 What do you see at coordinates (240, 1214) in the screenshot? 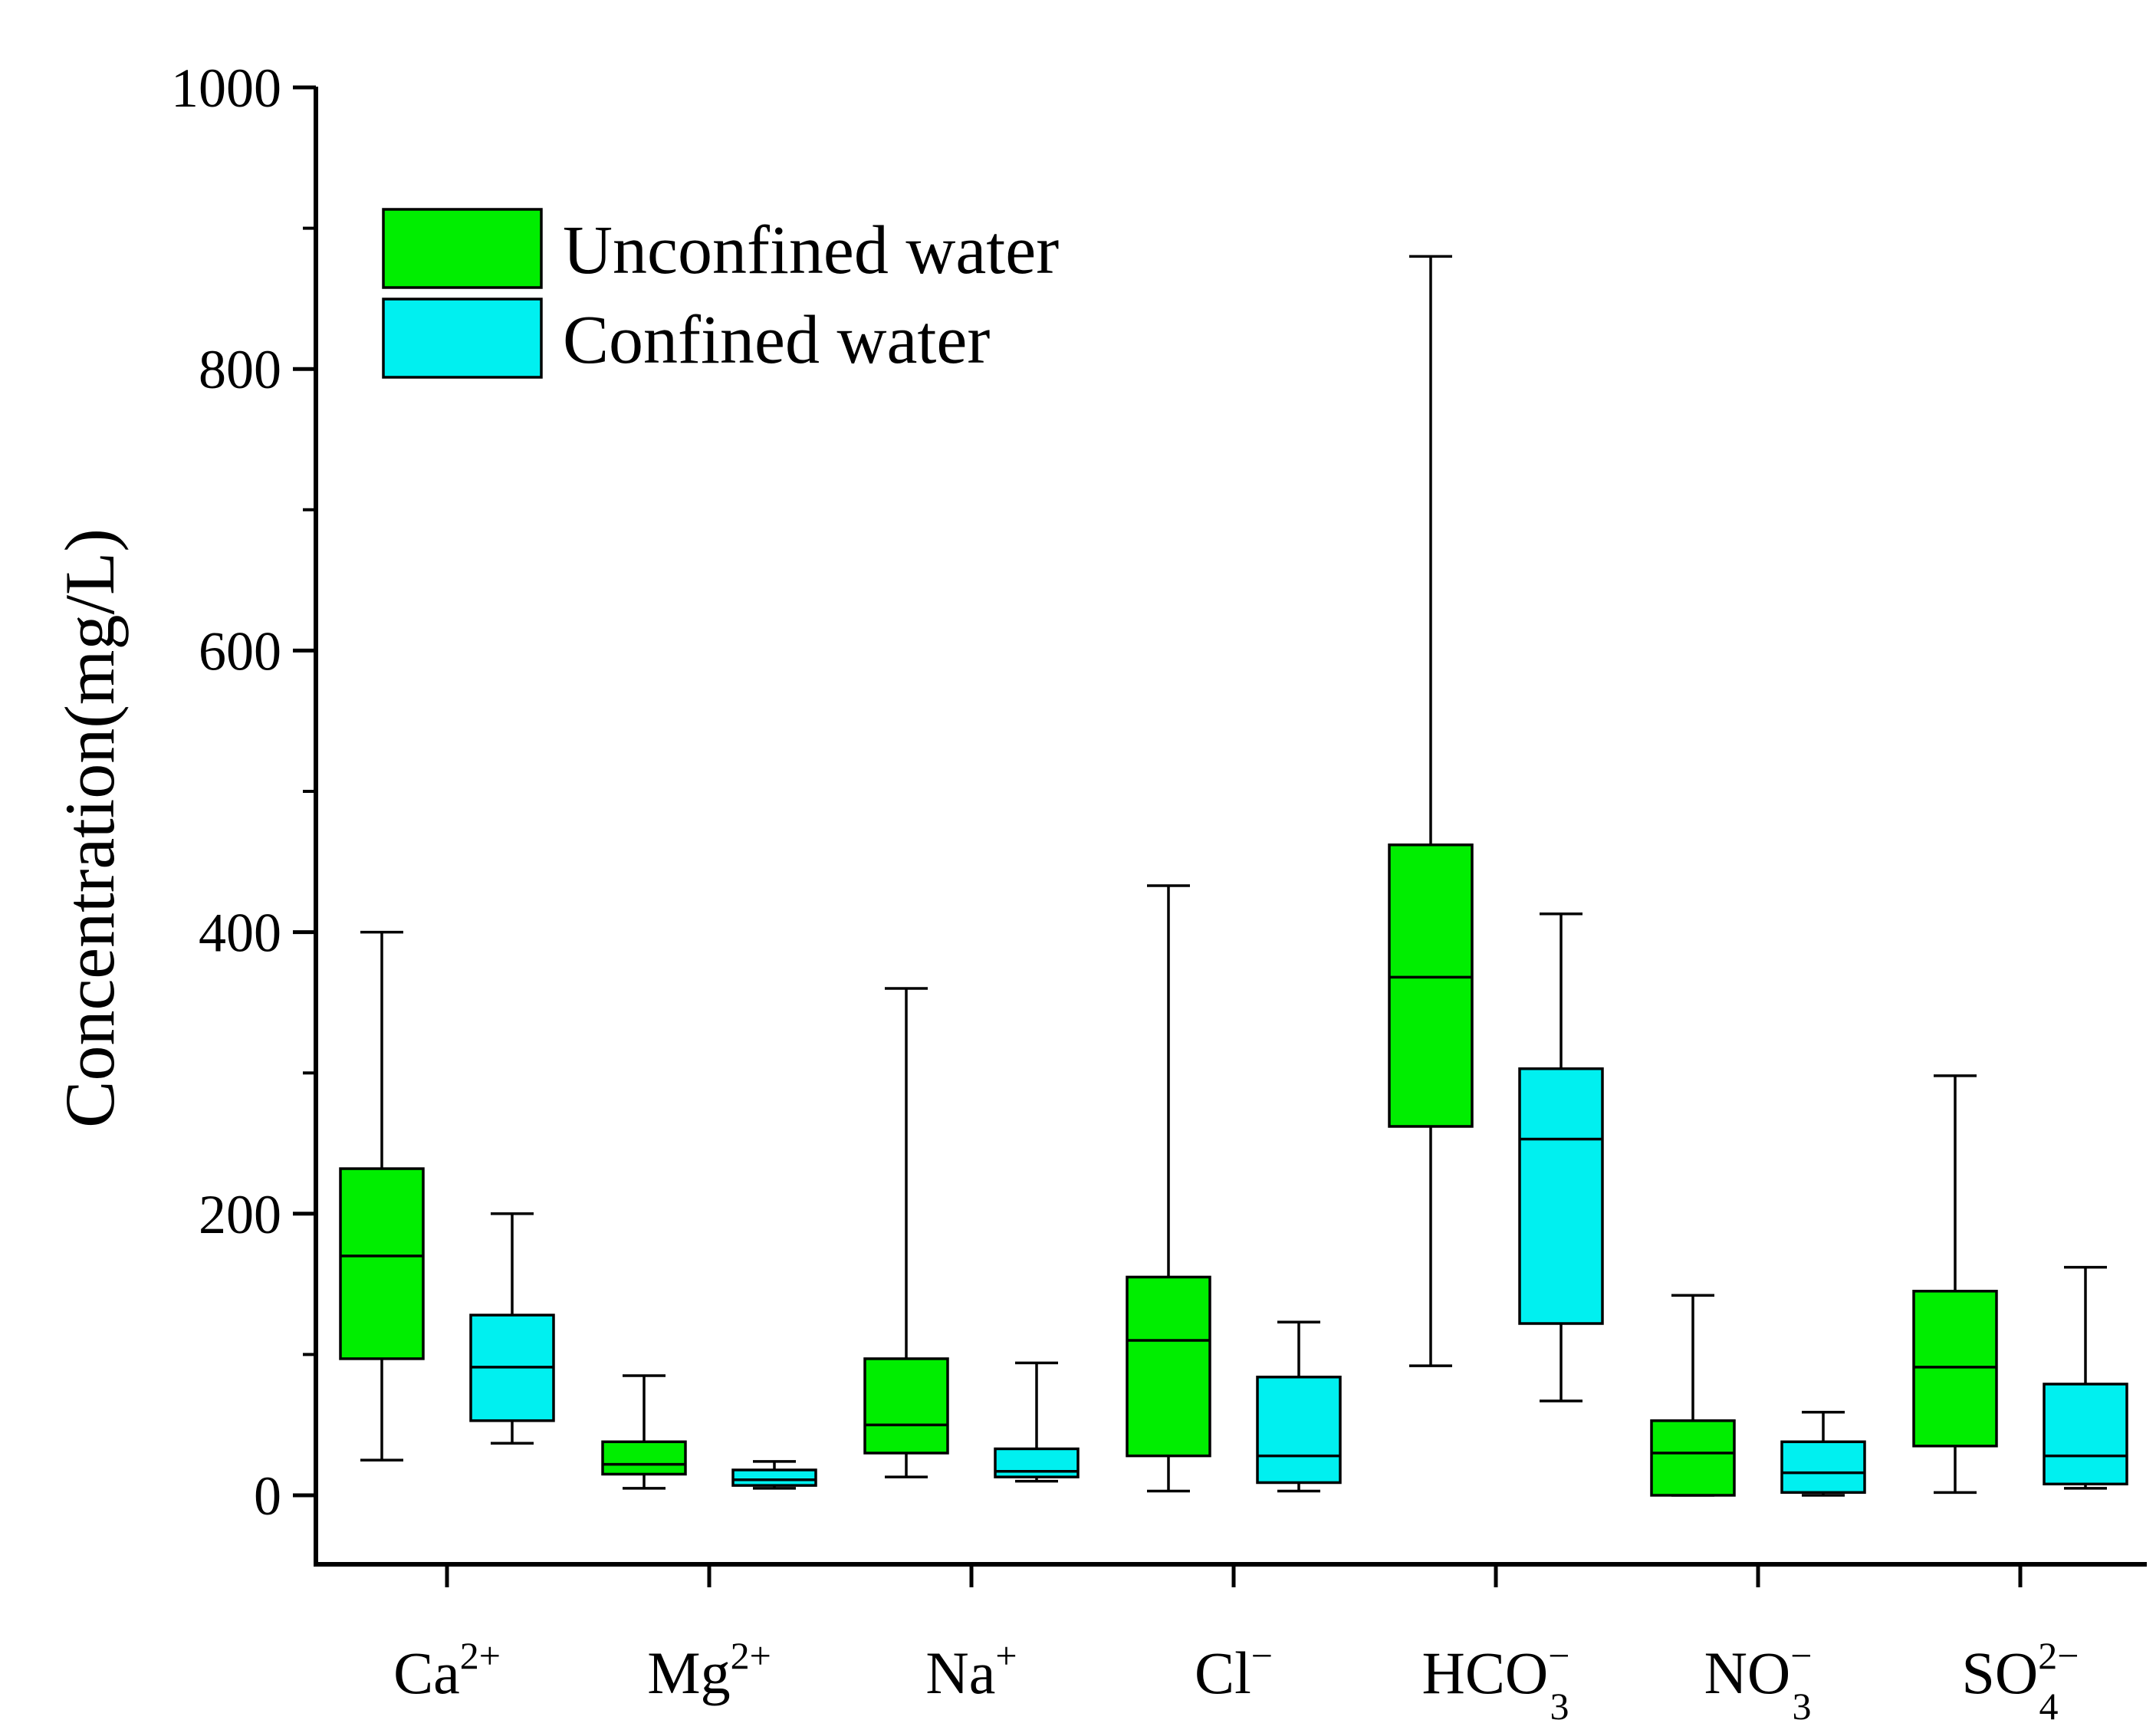
I see `y-tick-label: 200` at bounding box center [240, 1214].